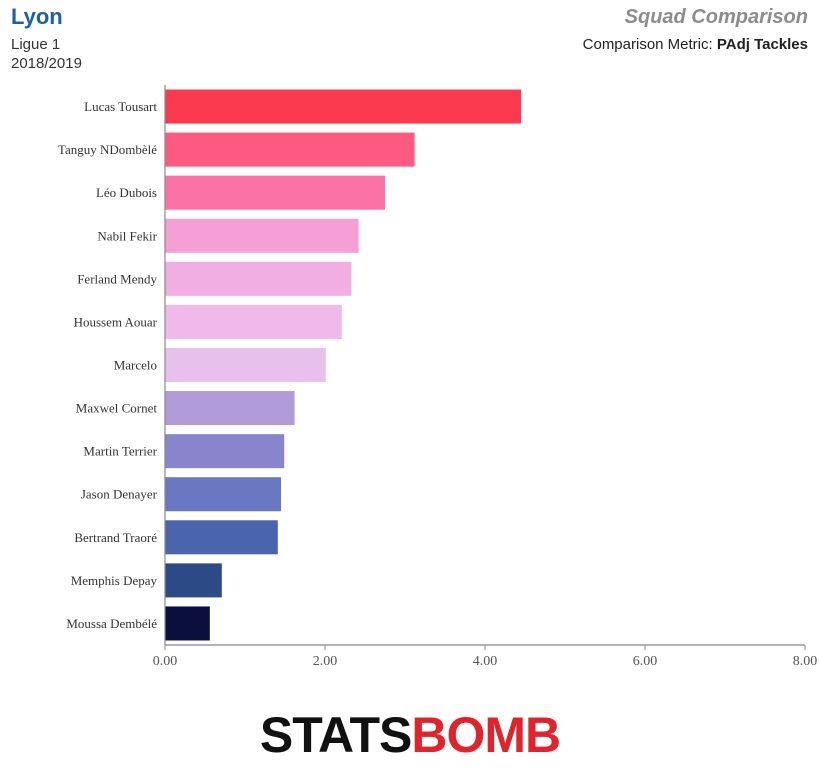  Describe the element at coordinates (116, 321) in the screenshot. I see `player-label: Houssem Aouar` at that location.